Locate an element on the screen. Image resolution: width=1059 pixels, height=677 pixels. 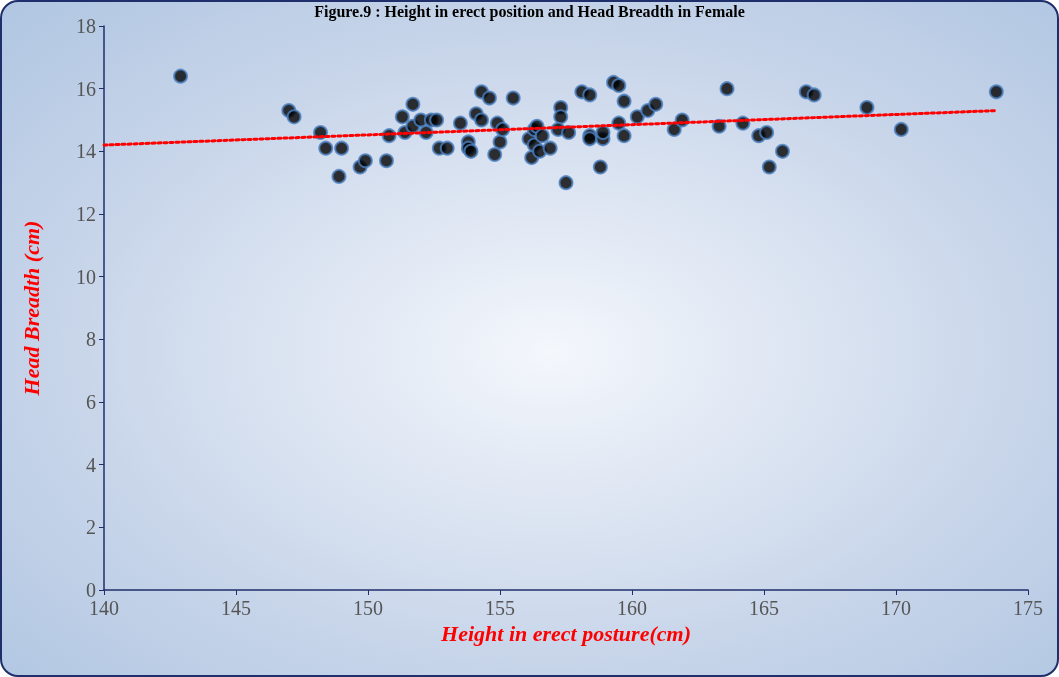
y-tick-label: 10 is located at coordinates (86, 276).